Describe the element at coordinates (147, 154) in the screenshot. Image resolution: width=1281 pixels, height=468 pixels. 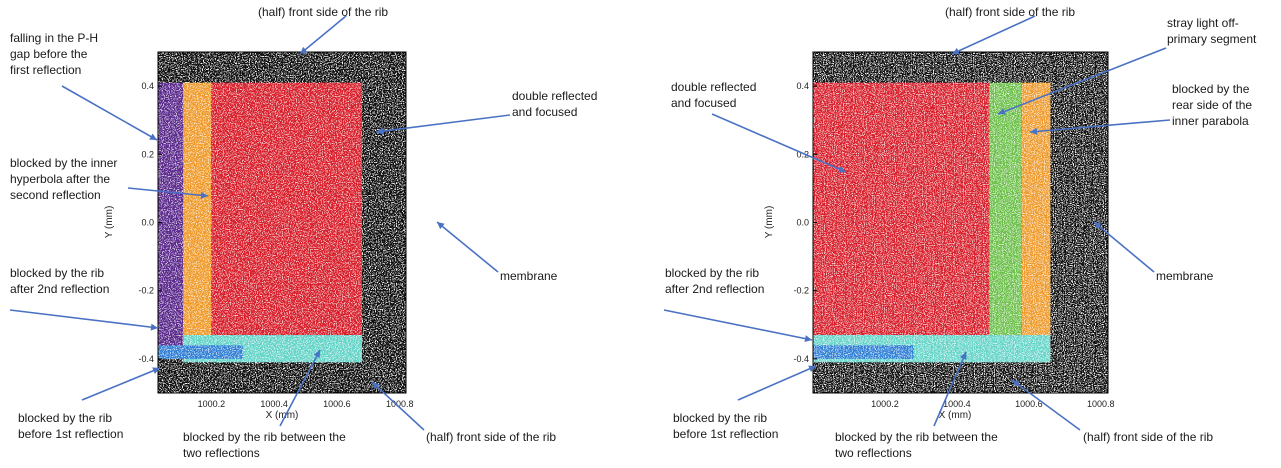
I see `y-tick-label: 0.2` at that location.